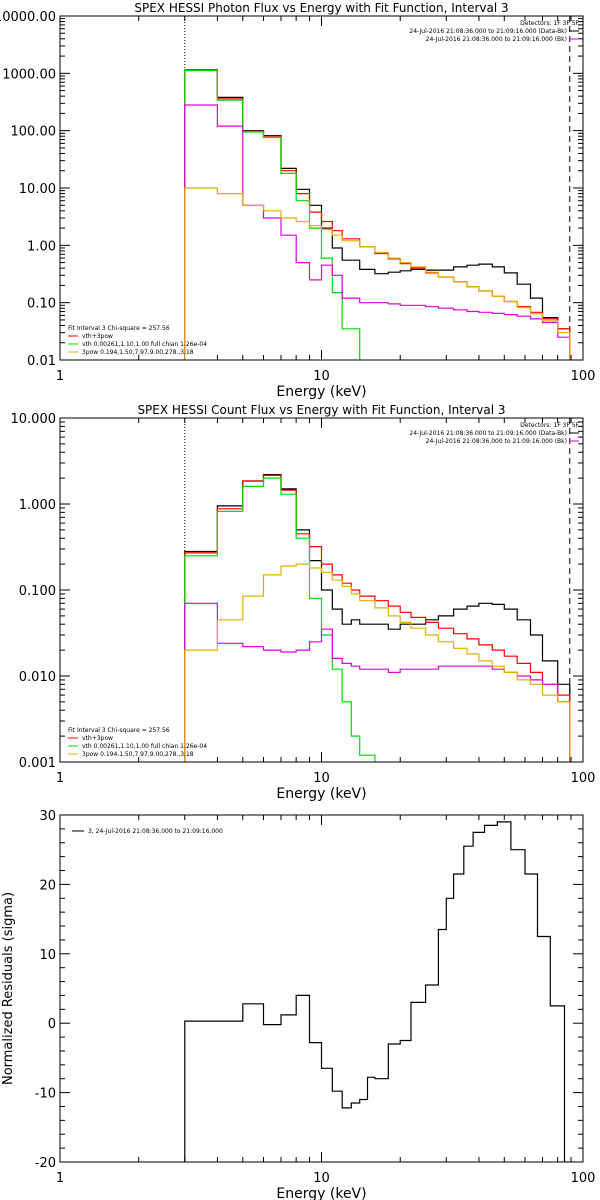 The image size is (600, 1200). Describe the element at coordinates (37, 591) in the screenshot. I see `y-tick-label: 0.100` at that location.